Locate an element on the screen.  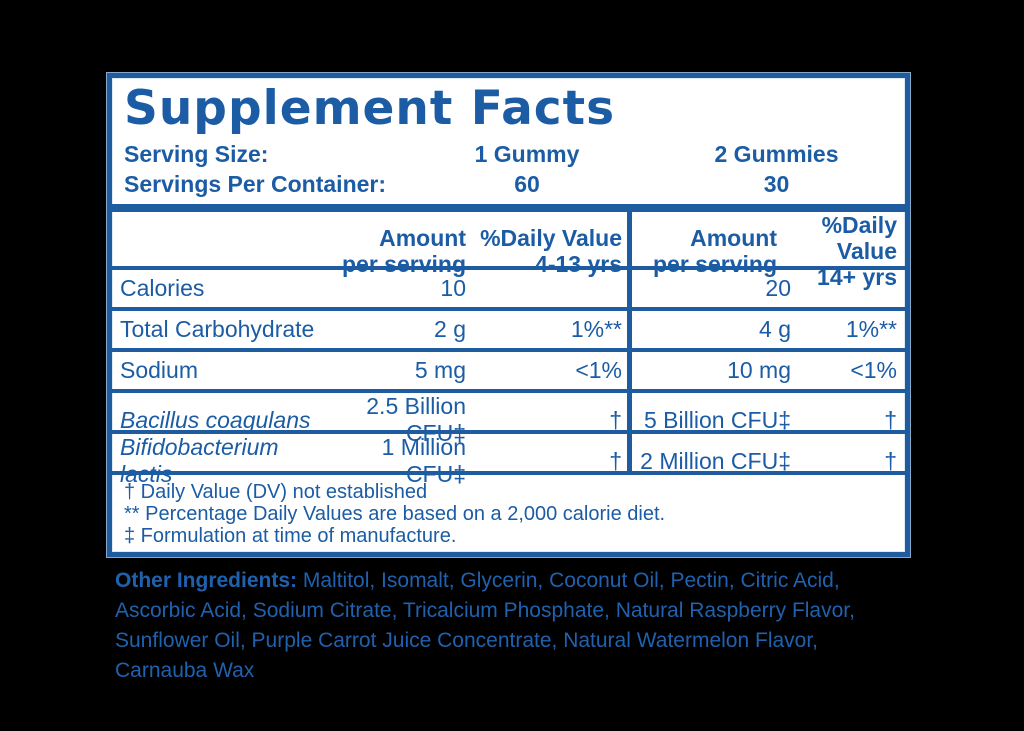
footnote-double-dagger: ‡ Formulation at time of manufacture. is located at coordinates (290, 536).